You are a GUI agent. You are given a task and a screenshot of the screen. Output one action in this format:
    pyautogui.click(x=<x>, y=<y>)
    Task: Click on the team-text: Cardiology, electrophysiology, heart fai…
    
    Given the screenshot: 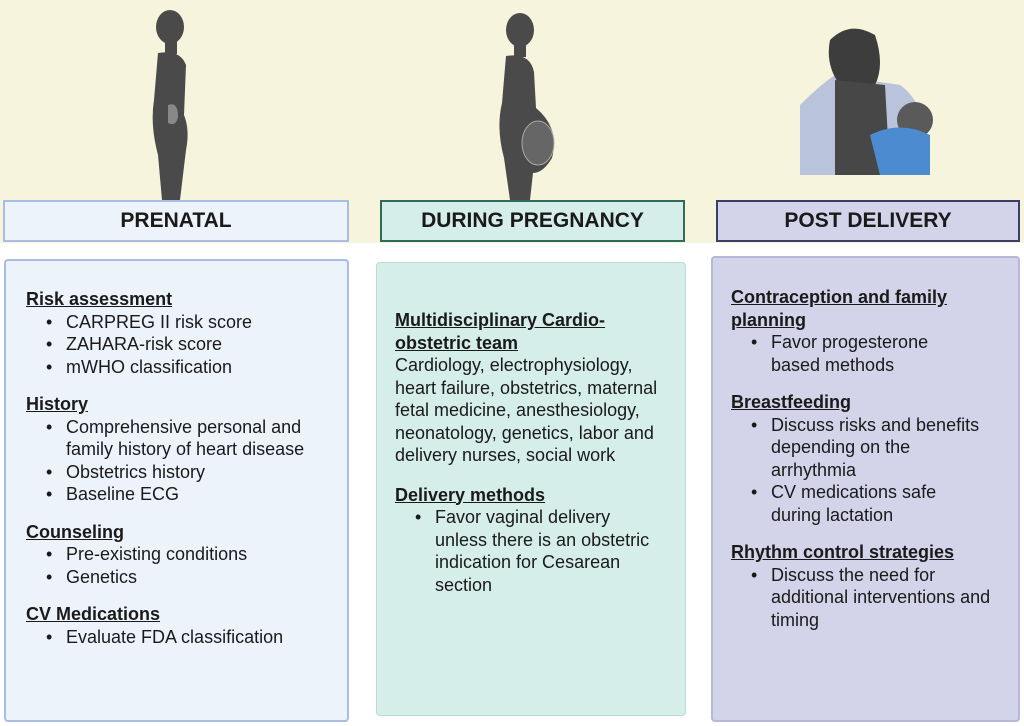 What is the action you would take?
    pyautogui.click(x=526, y=410)
    